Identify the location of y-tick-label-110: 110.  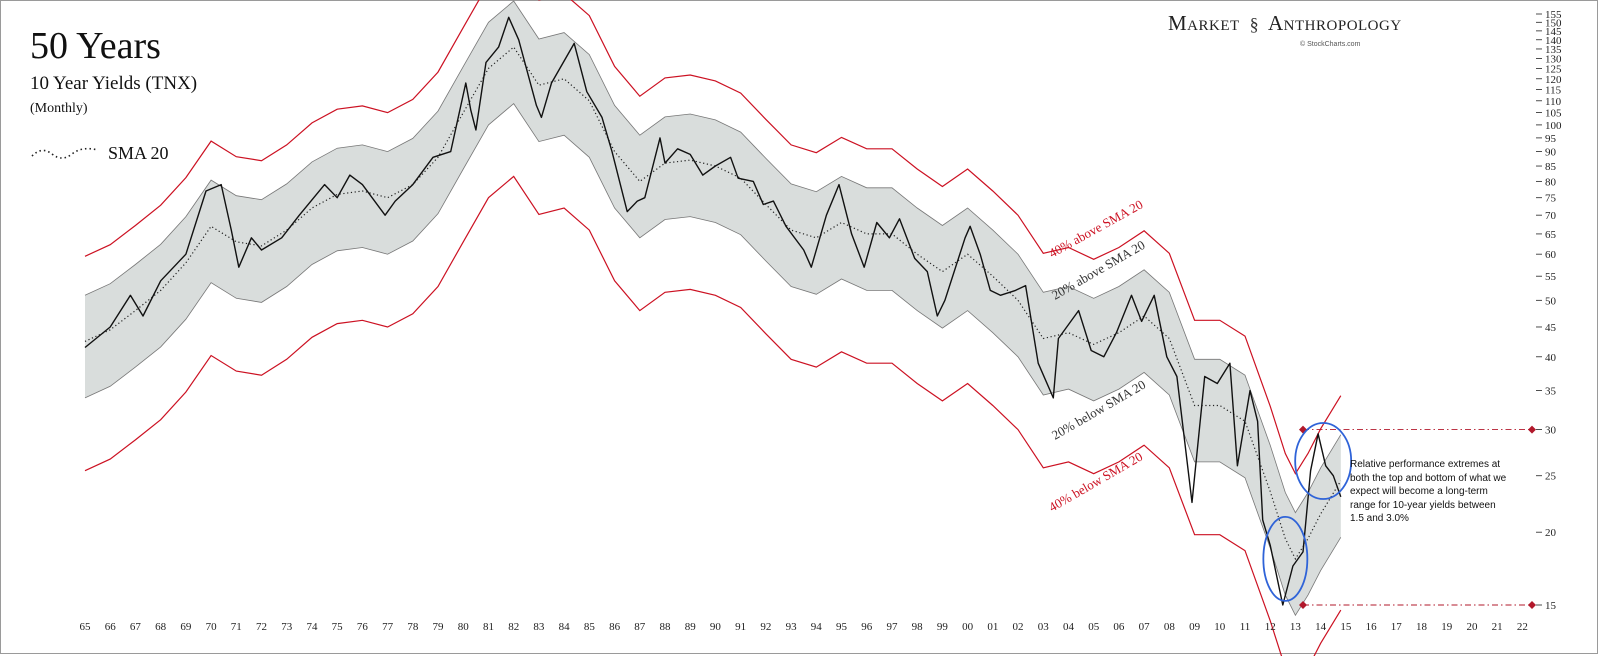
(1553, 102).